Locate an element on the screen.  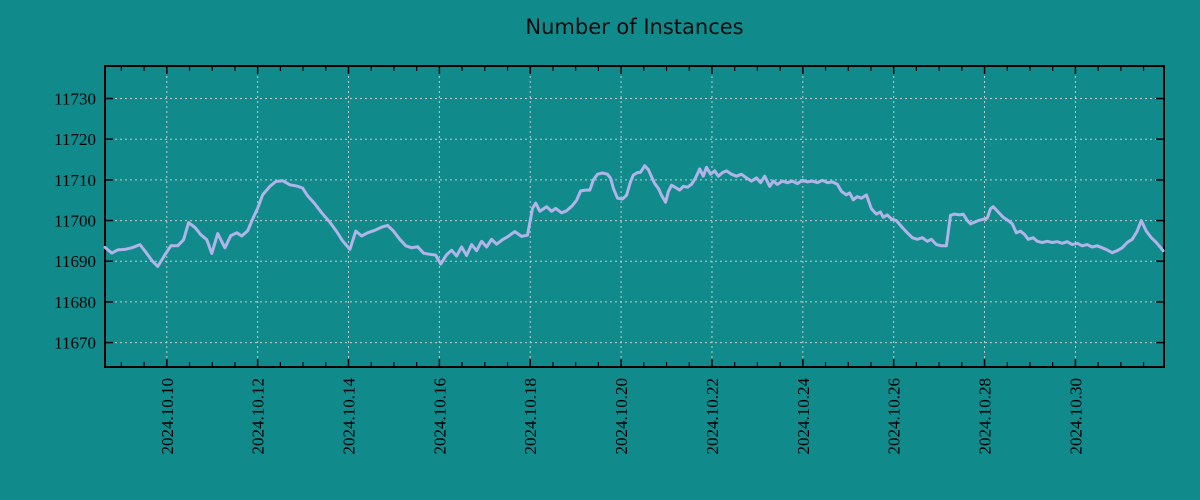
x-tick-label: 2024.10.24 is located at coordinates (803, 416).